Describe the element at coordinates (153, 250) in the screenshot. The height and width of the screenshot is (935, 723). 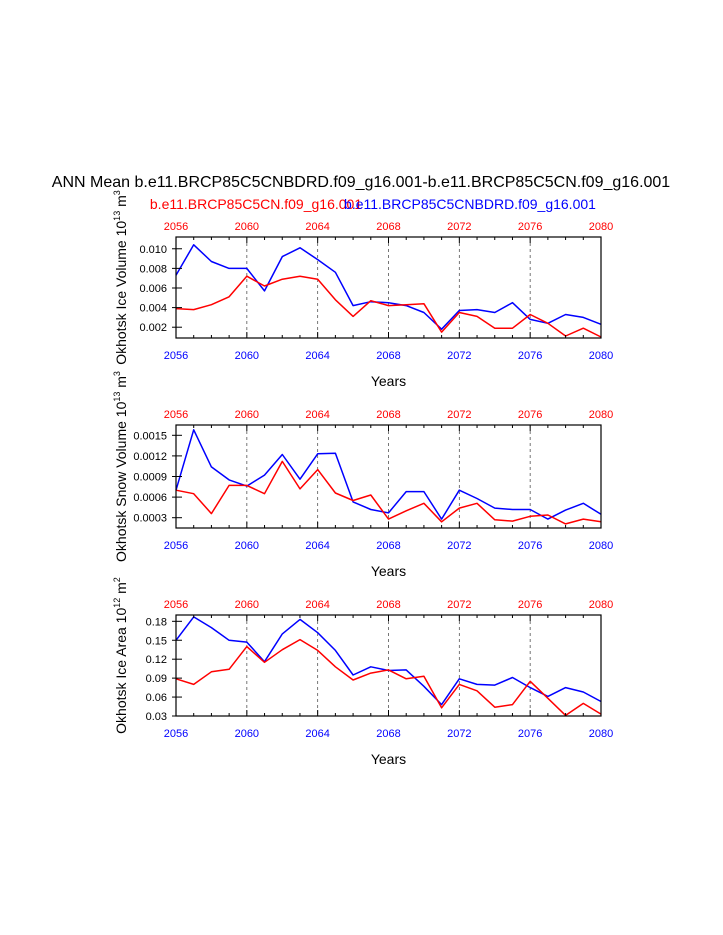
I see `y-tick-label: 0.010` at that location.